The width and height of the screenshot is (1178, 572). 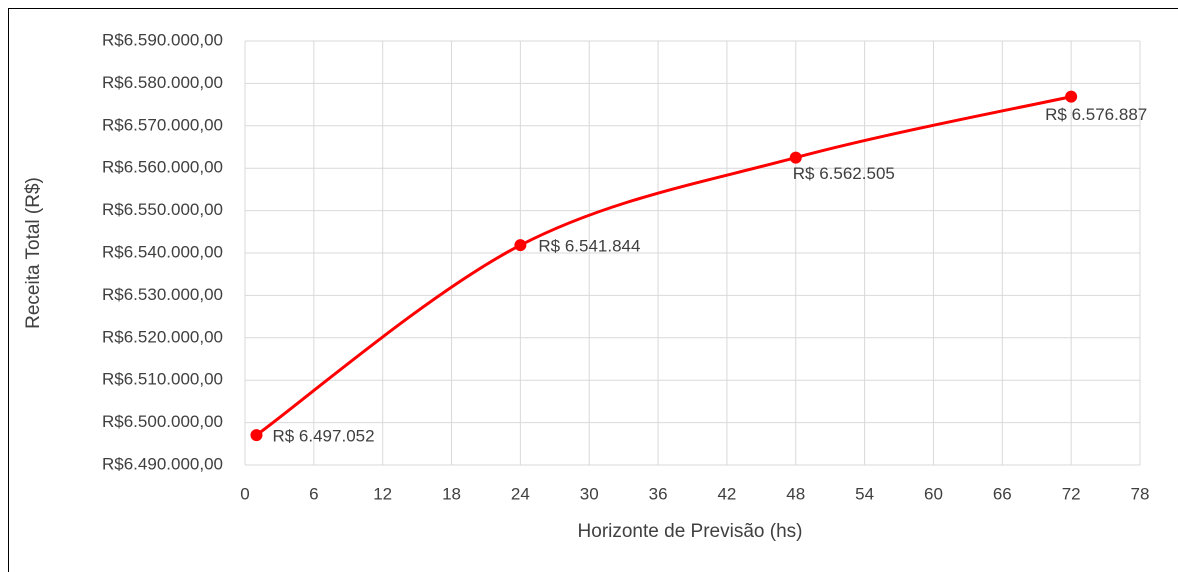 I want to click on y-axis-label: Receita Total (R$), so click(x=33, y=253).